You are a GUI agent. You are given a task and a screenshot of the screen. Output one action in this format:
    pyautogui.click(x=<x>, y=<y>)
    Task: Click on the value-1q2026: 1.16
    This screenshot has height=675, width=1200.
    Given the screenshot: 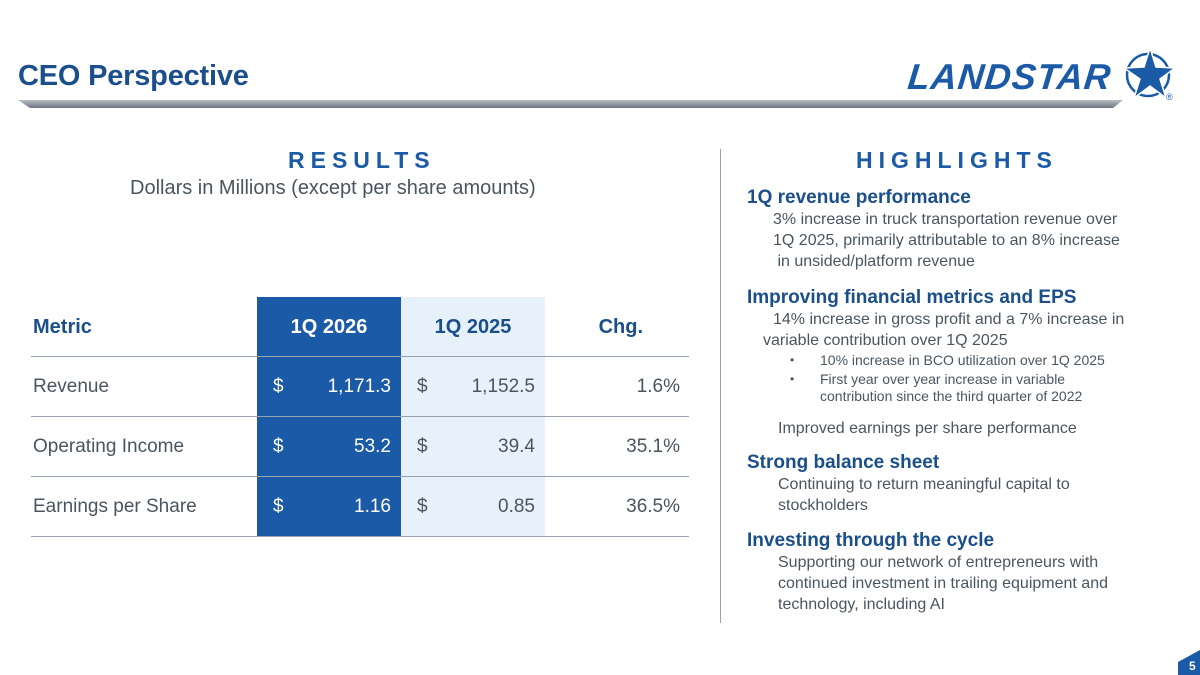 What is the action you would take?
    pyautogui.click(x=372, y=506)
    